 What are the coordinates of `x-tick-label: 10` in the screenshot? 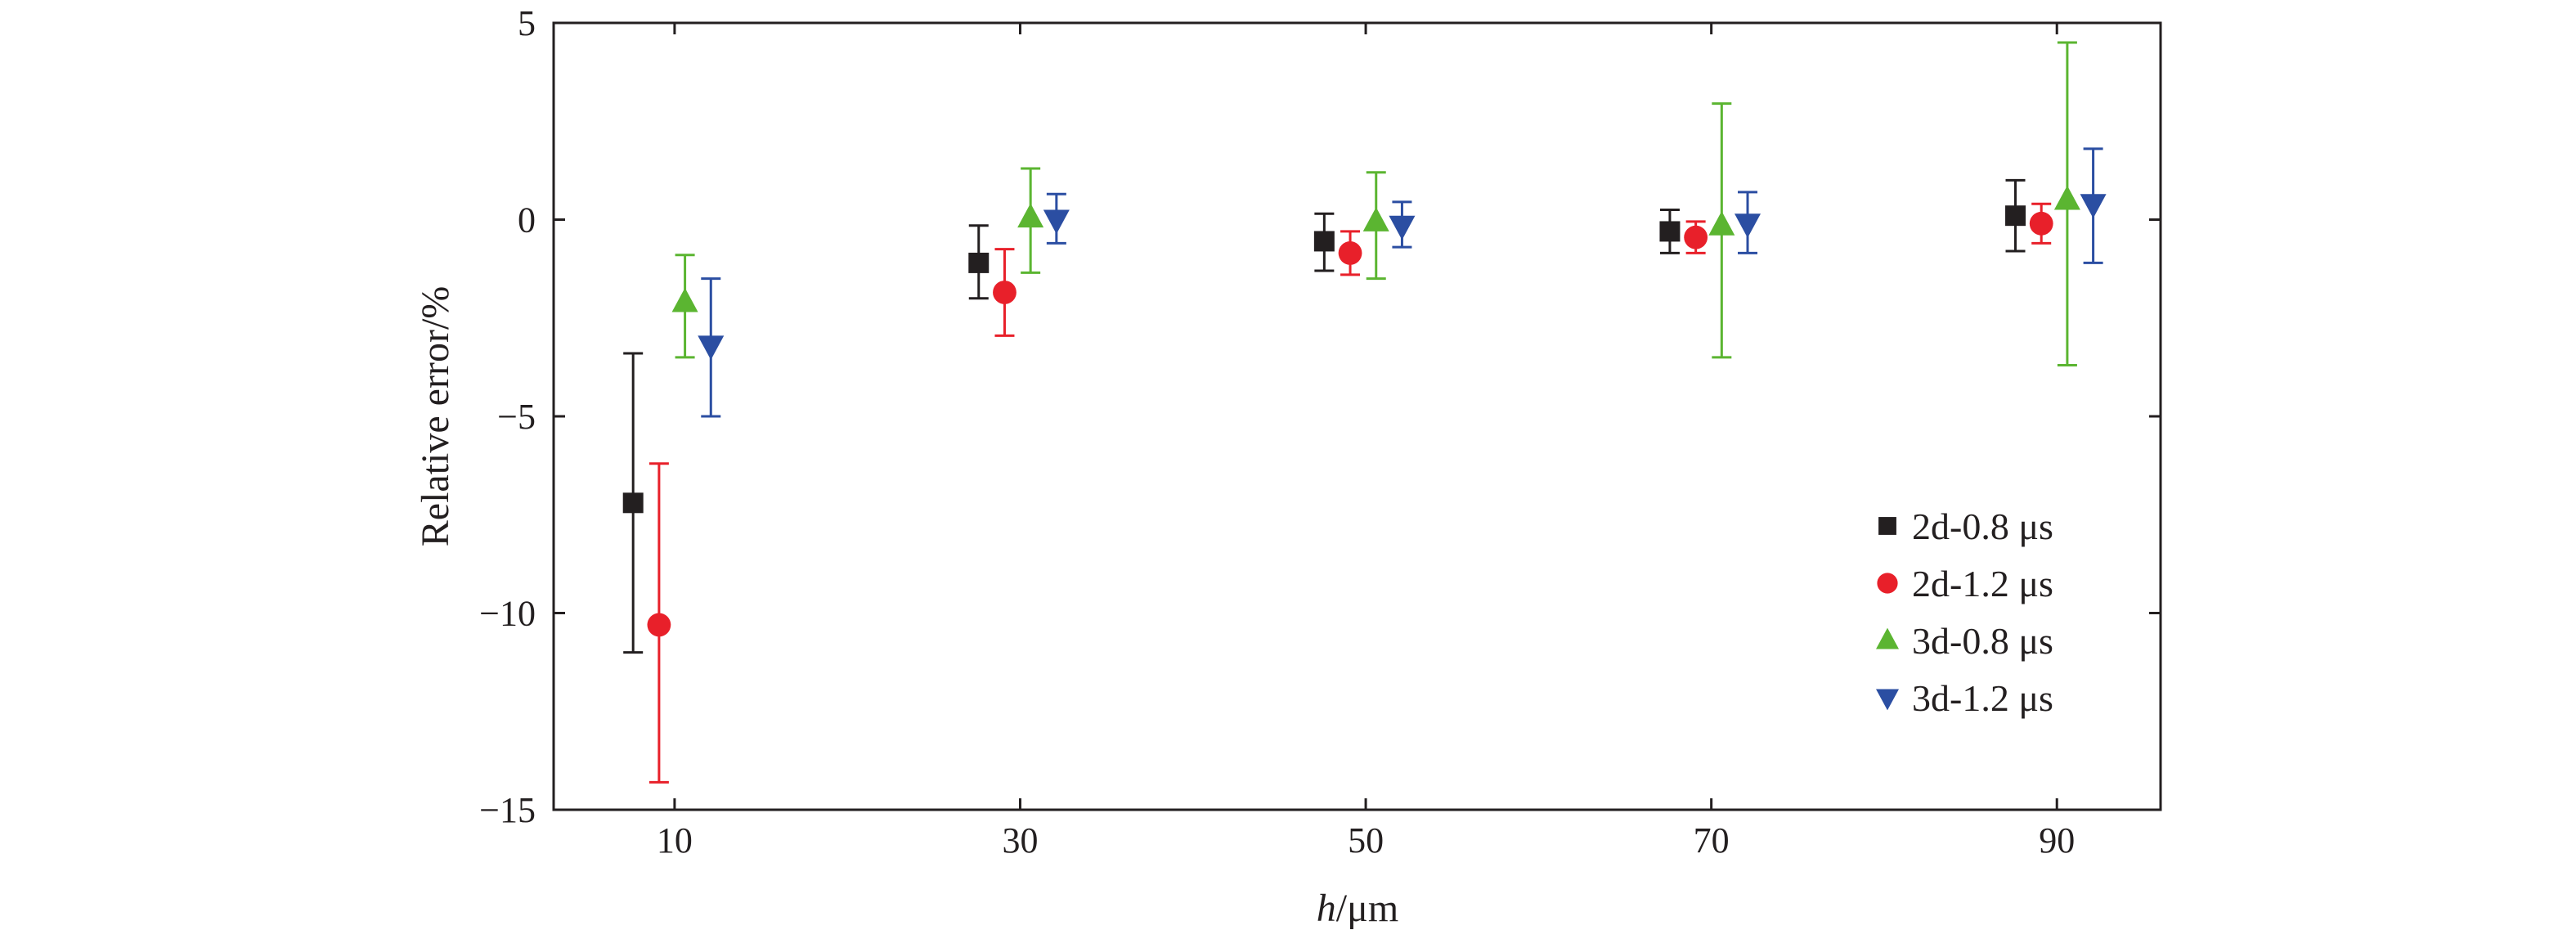 It's located at (675, 840).